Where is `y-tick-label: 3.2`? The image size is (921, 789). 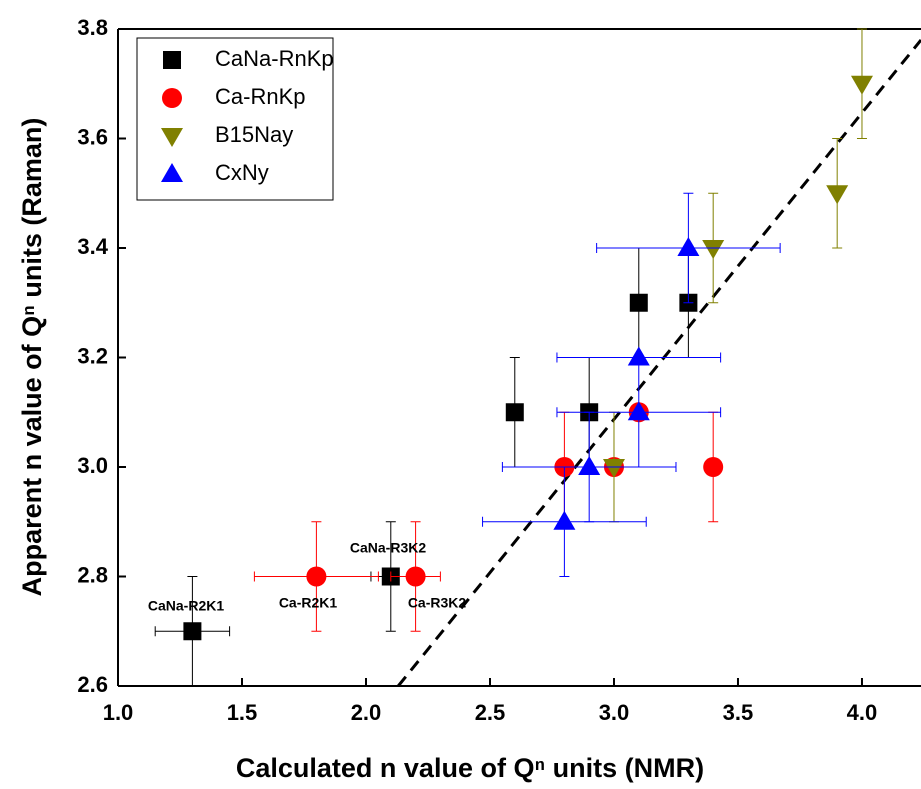
y-tick-label: 3.2 is located at coordinates (92, 355).